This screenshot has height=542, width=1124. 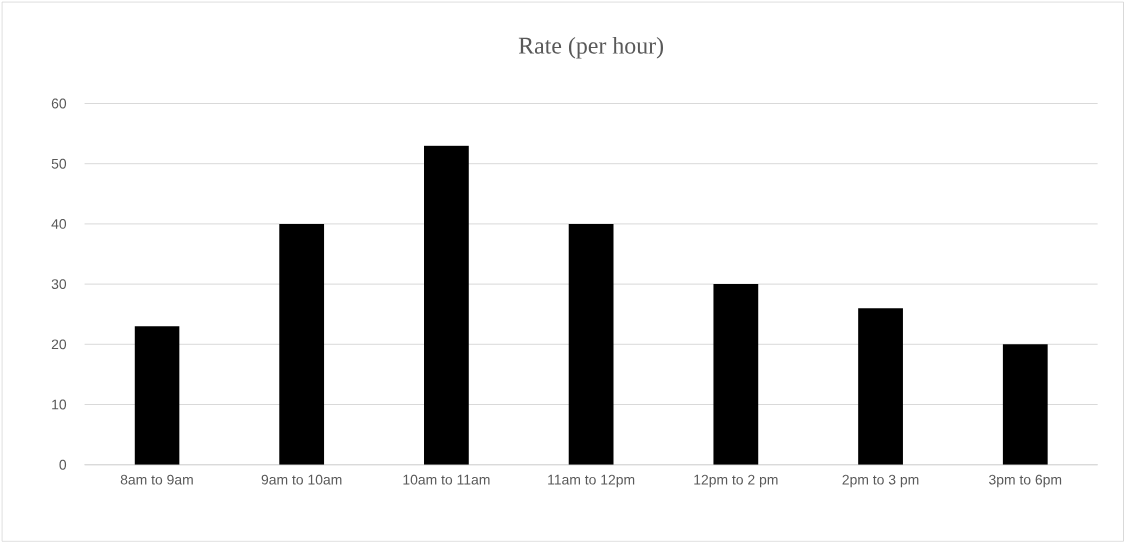 What do you see at coordinates (59, 103) in the screenshot?
I see `y-tick-label: 60` at bounding box center [59, 103].